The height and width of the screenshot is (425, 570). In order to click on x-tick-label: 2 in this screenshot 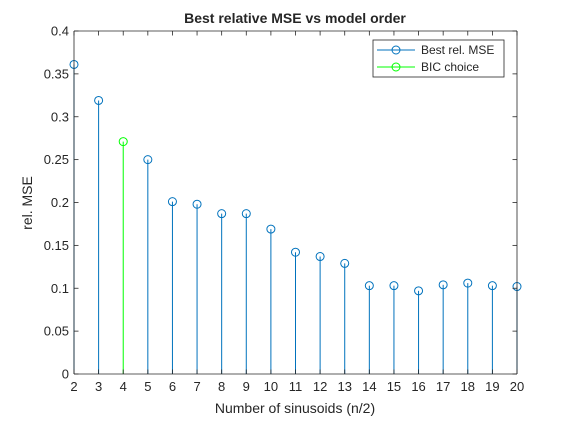, I will do `click(73, 386)`.